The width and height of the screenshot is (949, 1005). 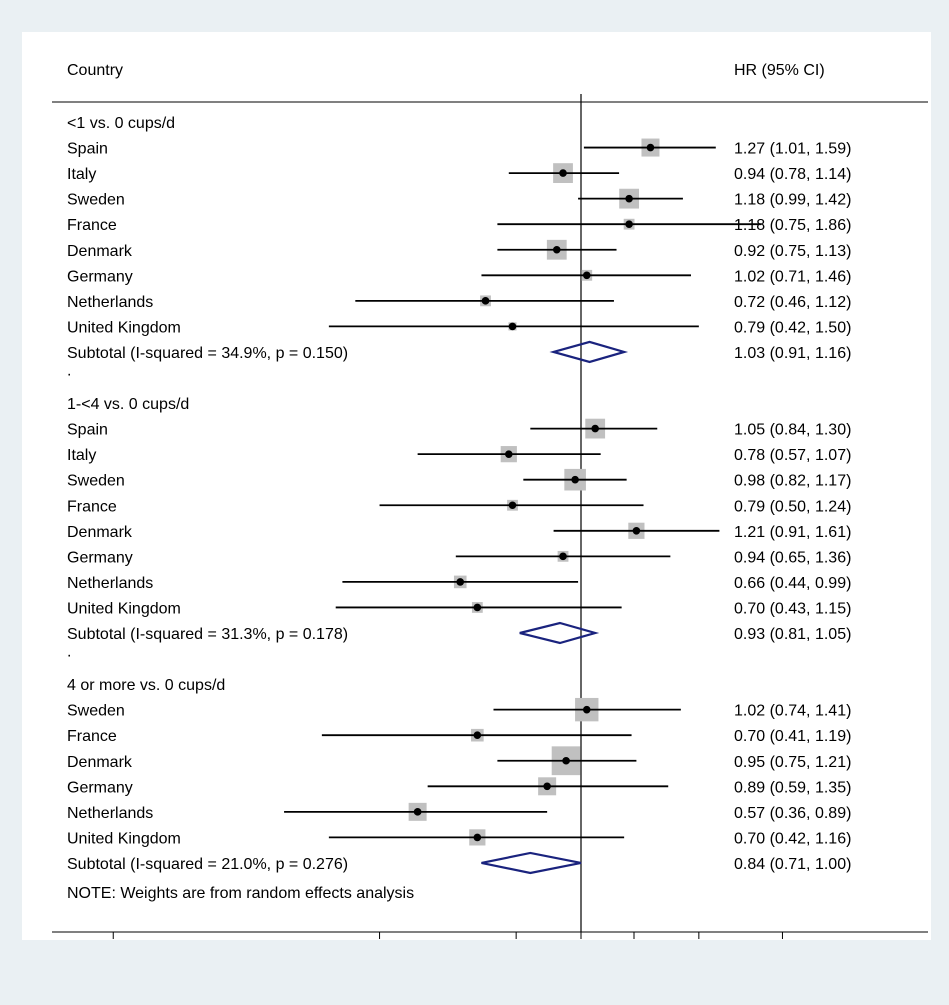 I want to click on group-label: 4 or more vs. 0 cups/d, so click(x=146, y=685).